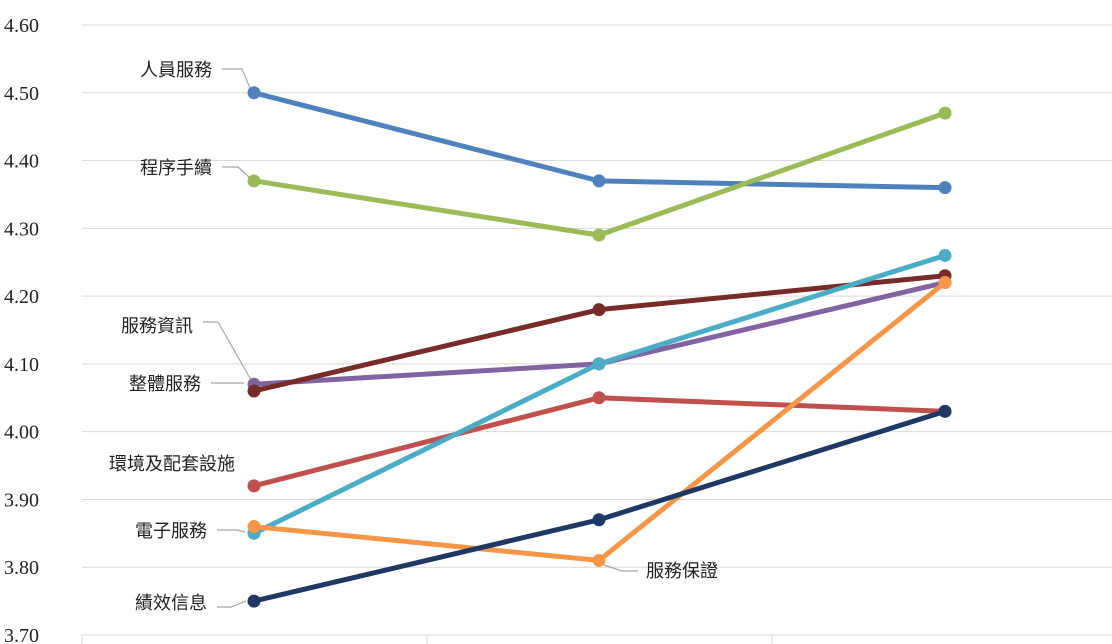 This screenshot has height=644, width=1112. Describe the element at coordinates (157, 326) in the screenshot. I see `series-label: 服務資訊` at that location.